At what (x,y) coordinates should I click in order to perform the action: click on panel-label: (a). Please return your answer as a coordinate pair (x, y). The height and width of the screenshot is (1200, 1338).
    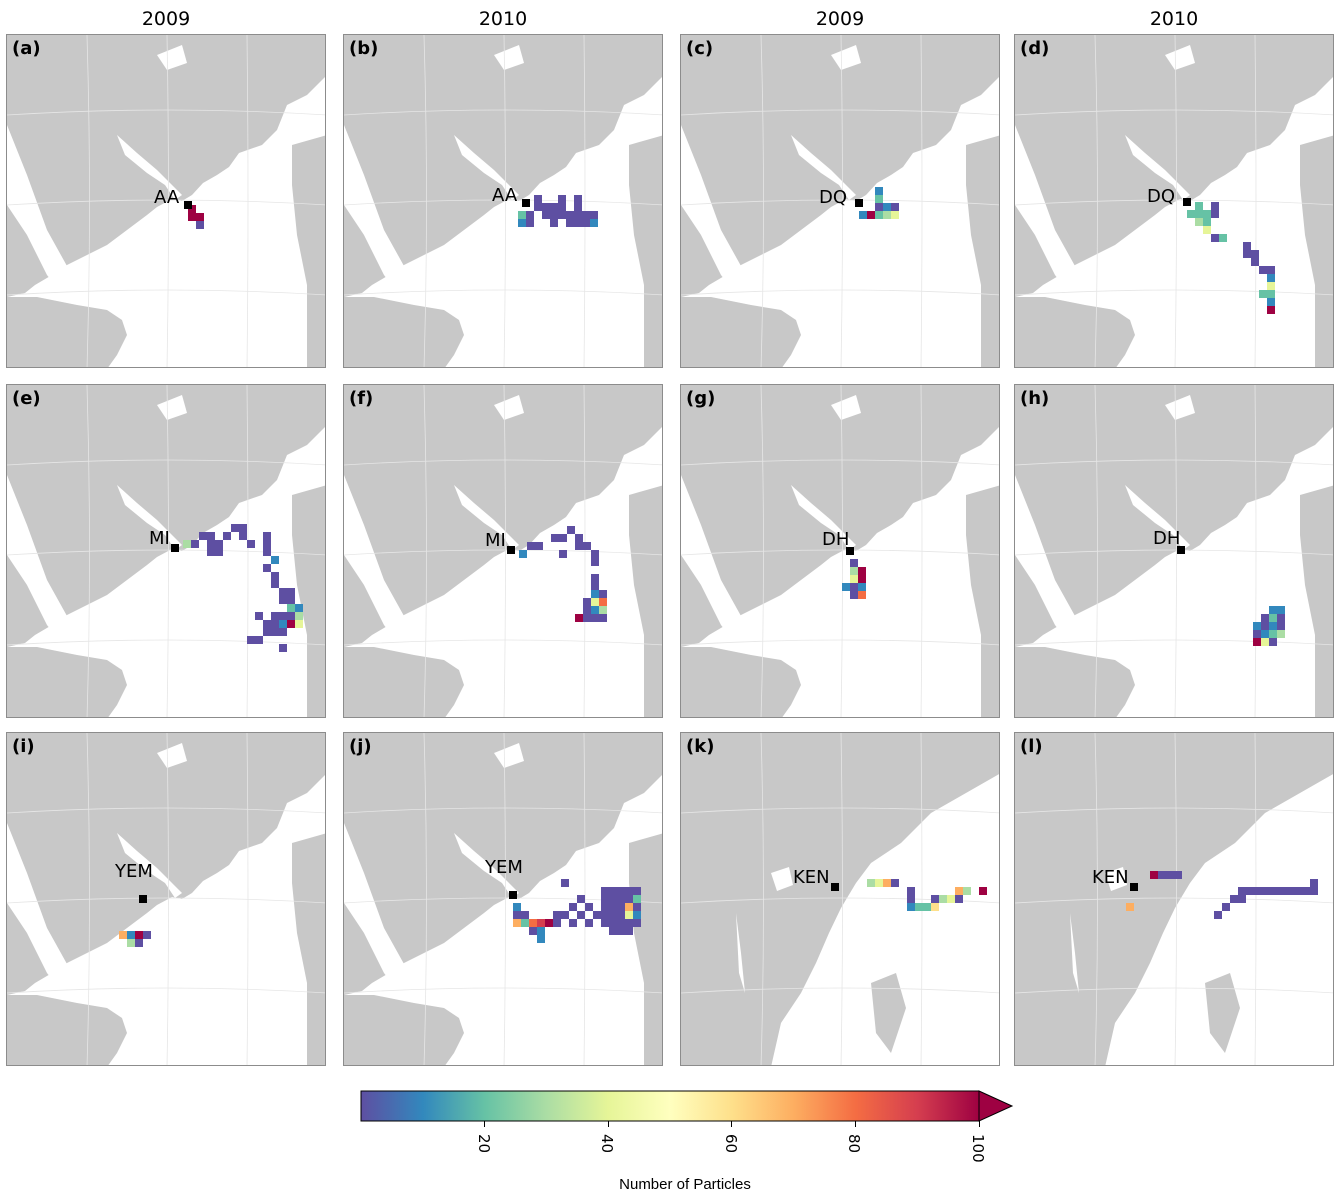
    Looking at the image, I should click on (26, 48).